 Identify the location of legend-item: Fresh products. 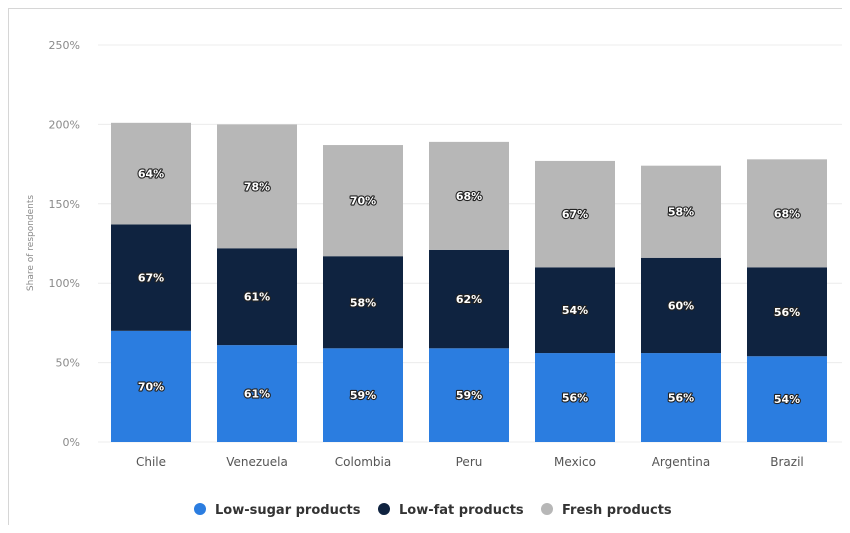
(606, 510).